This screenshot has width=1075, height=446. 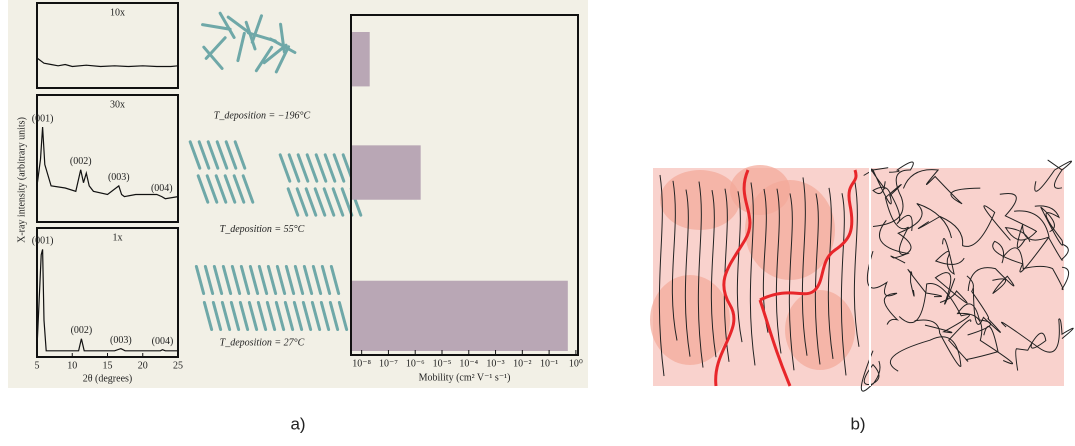 I want to click on y-axis-label: X-ray intensity (arbitrary units), so click(x=21, y=180).